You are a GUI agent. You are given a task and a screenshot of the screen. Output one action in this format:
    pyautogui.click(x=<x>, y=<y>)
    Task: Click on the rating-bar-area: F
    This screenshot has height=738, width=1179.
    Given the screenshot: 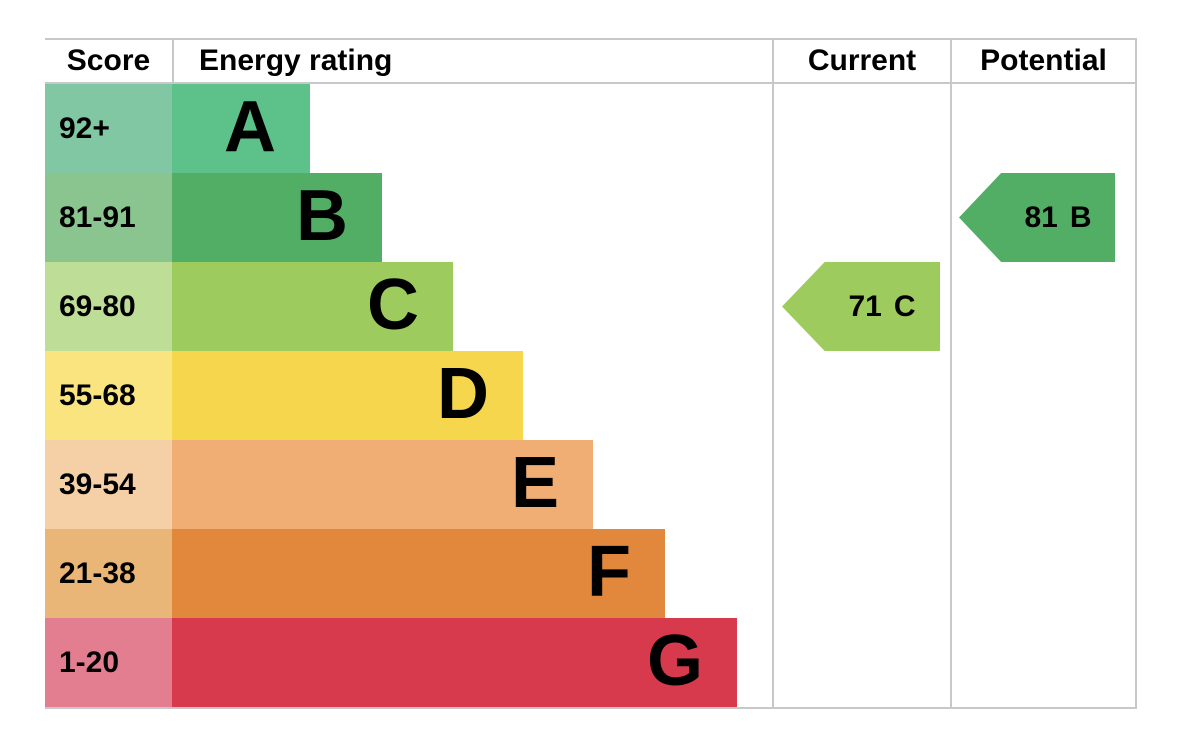 What is the action you would take?
    pyautogui.click(x=472, y=573)
    